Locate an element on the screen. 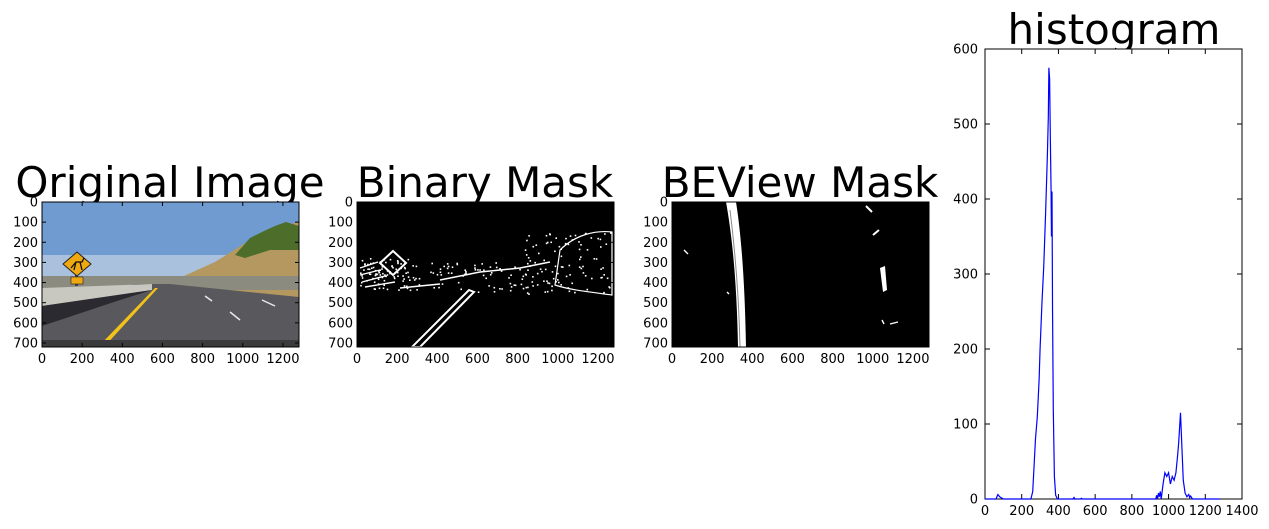 Image resolution: width=1269 pixels, height=529 pixels. yellow-lane-line is located at coordinates (128, 317).